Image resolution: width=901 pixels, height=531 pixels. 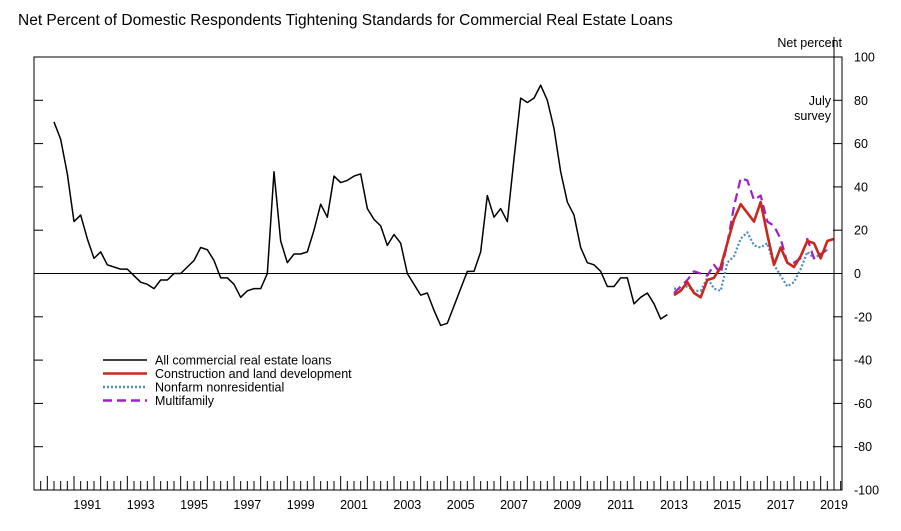 I want to click on legend-label: Construction and land development, so click(x=253, y=374).